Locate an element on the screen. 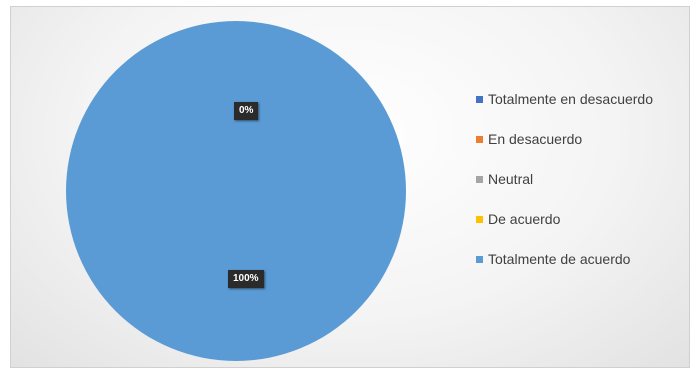 The image size is (700, 378). legend-item-de-acuerdo: De acuerdo is located at coordinates (586, 219).